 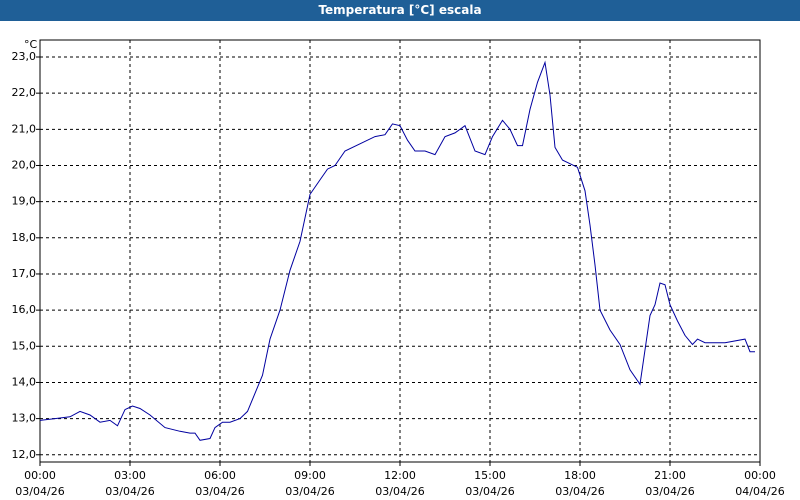 I want to click on x-tick-label: 21:00, so click(x=670, y=475).